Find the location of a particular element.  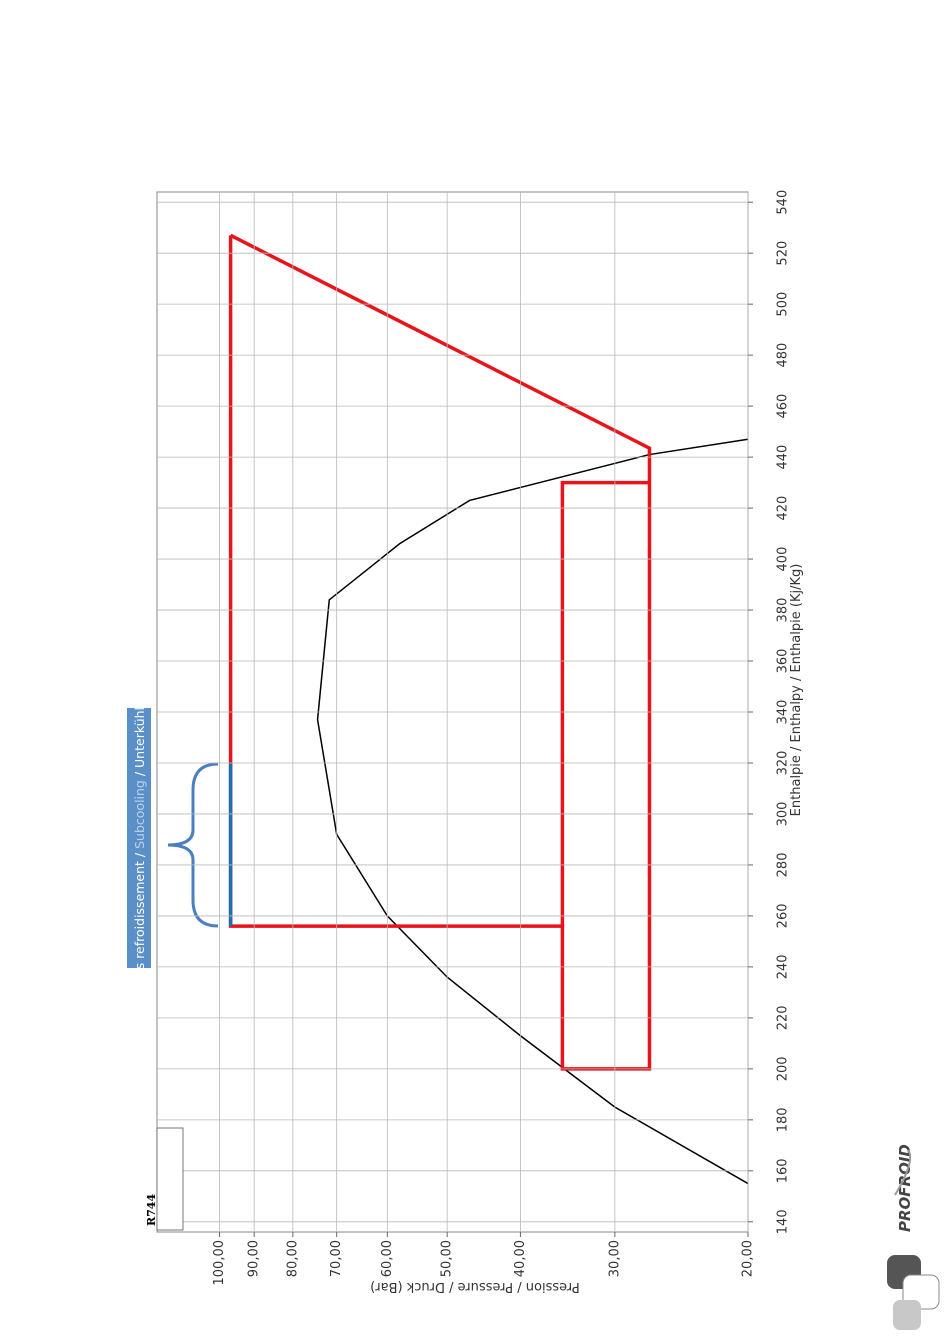

x-tick-label: 380 is located at coordinates (783, 610).